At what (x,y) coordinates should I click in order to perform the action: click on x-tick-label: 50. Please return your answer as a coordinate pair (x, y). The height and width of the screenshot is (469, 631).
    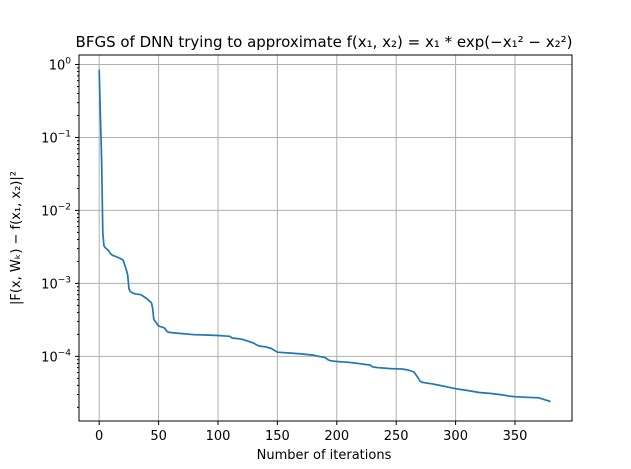
    Looking at the image, I should click on (158, 436).